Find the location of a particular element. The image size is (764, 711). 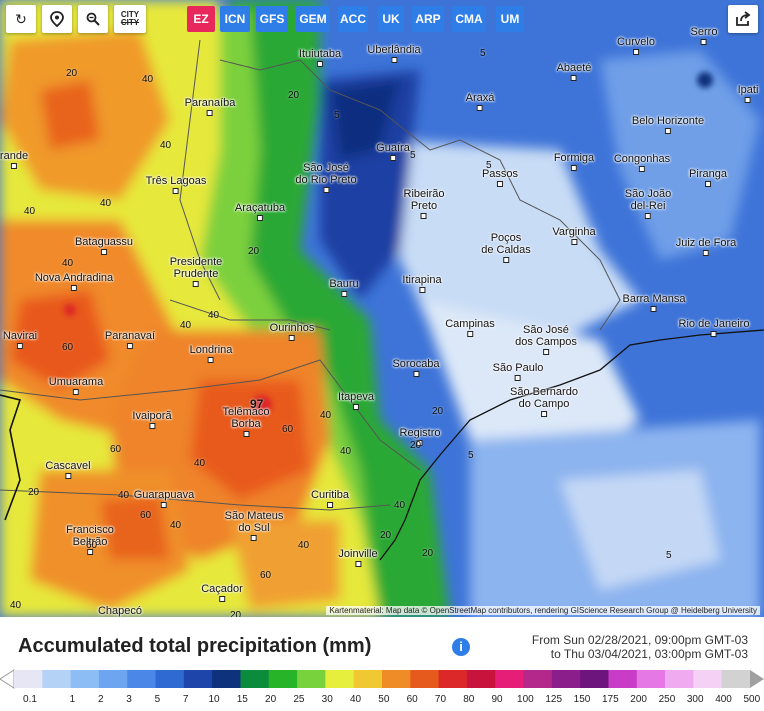

city-name: Formiga is located at coordinates (574, 158).